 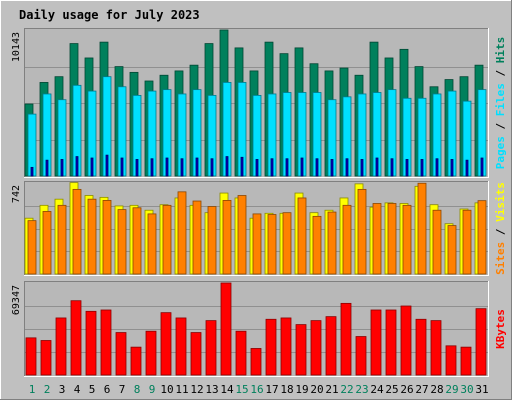 What do you see at coordinates (377, 389) in the screenshot?
I see `day-label-24: 24` at bounding box center [377, 389].